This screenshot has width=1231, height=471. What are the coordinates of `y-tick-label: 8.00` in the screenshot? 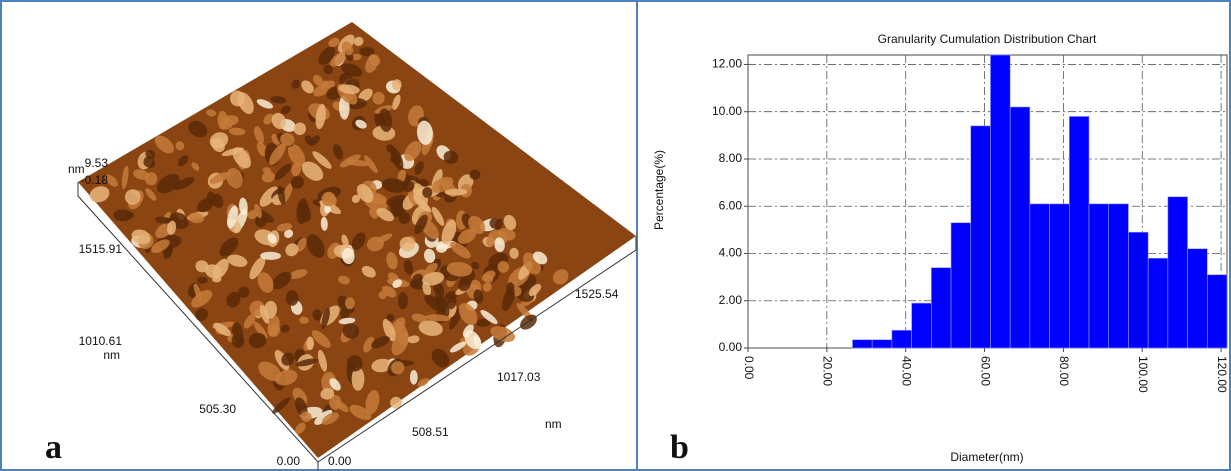 It's located at (731, 158).